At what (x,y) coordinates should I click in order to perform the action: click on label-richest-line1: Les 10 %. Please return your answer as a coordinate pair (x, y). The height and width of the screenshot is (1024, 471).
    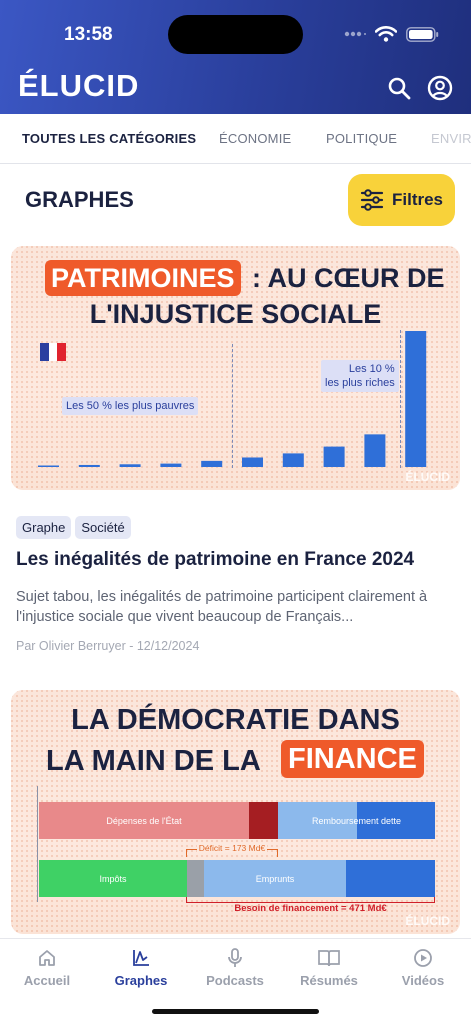
    Looking at the image, I should click on (371, 369).